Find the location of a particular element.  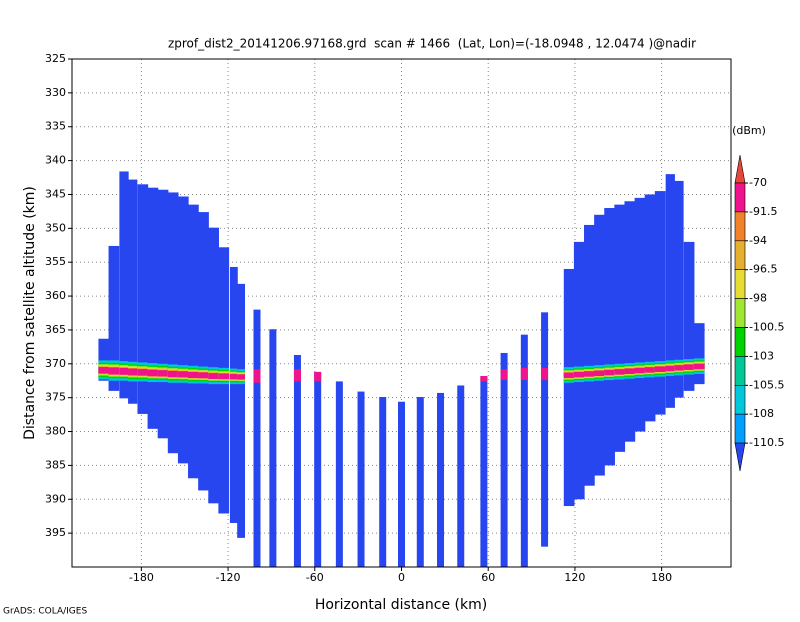

x-tick-label: 180 is located at coordinates (661, 577).